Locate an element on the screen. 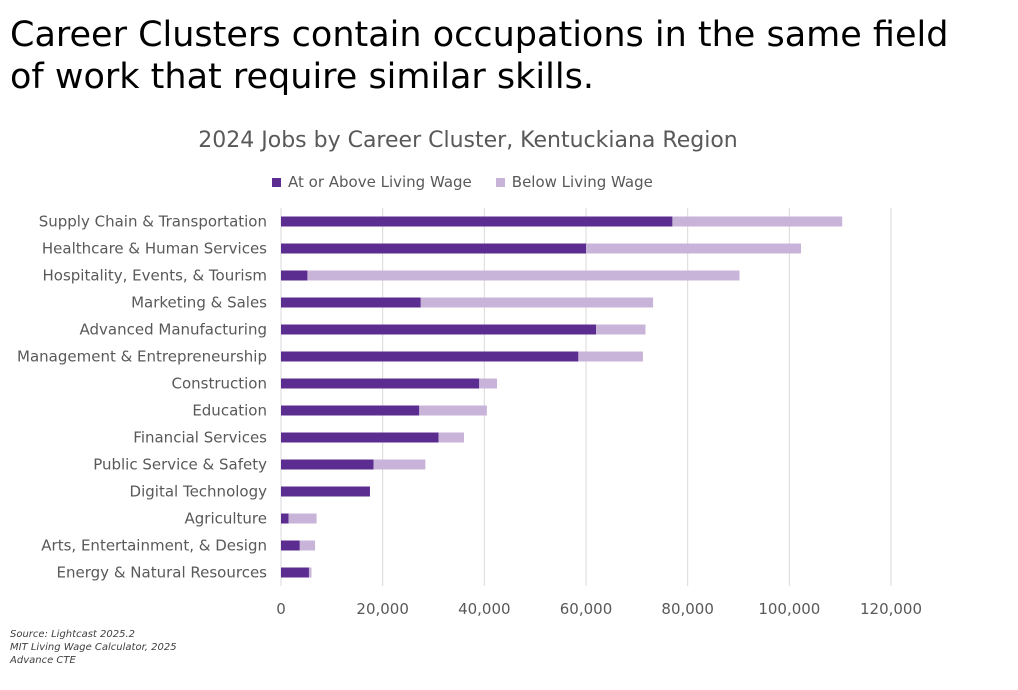  category-label: Education is located at coordinates (229, 411).